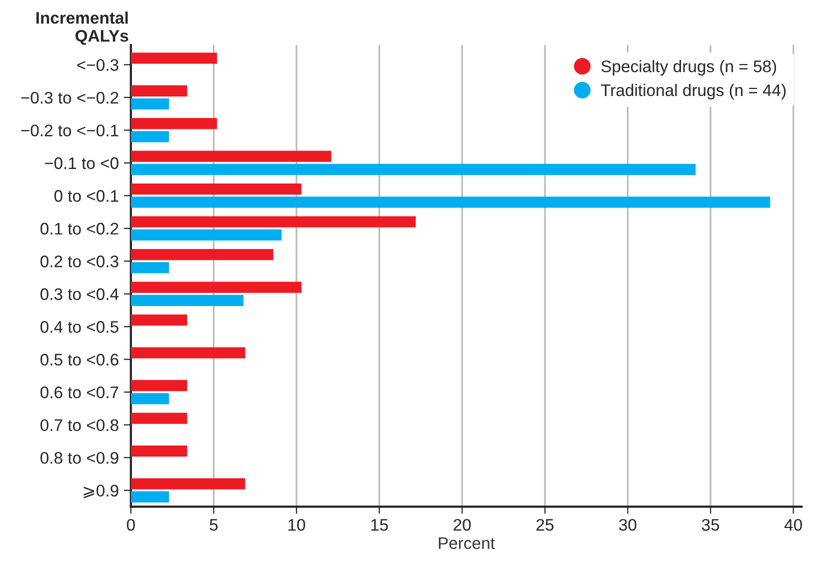 This screenshot has width=818, height=563. Describe the element at coordinates (793, 524) in the screenshot. I see `x-tick-label: 40` at that location.